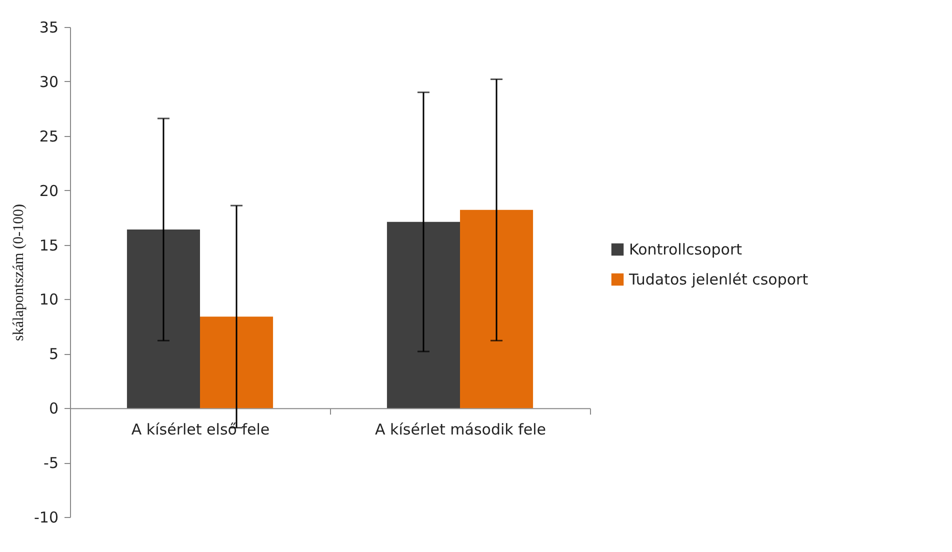 Image resolution: width=952 pixels, height=552 pixels. What do you see at coordinates (718, 279) in the screenshot?
I see `legend-label: Tudatos jelenlét csoport` at bounding box center [718, 279].